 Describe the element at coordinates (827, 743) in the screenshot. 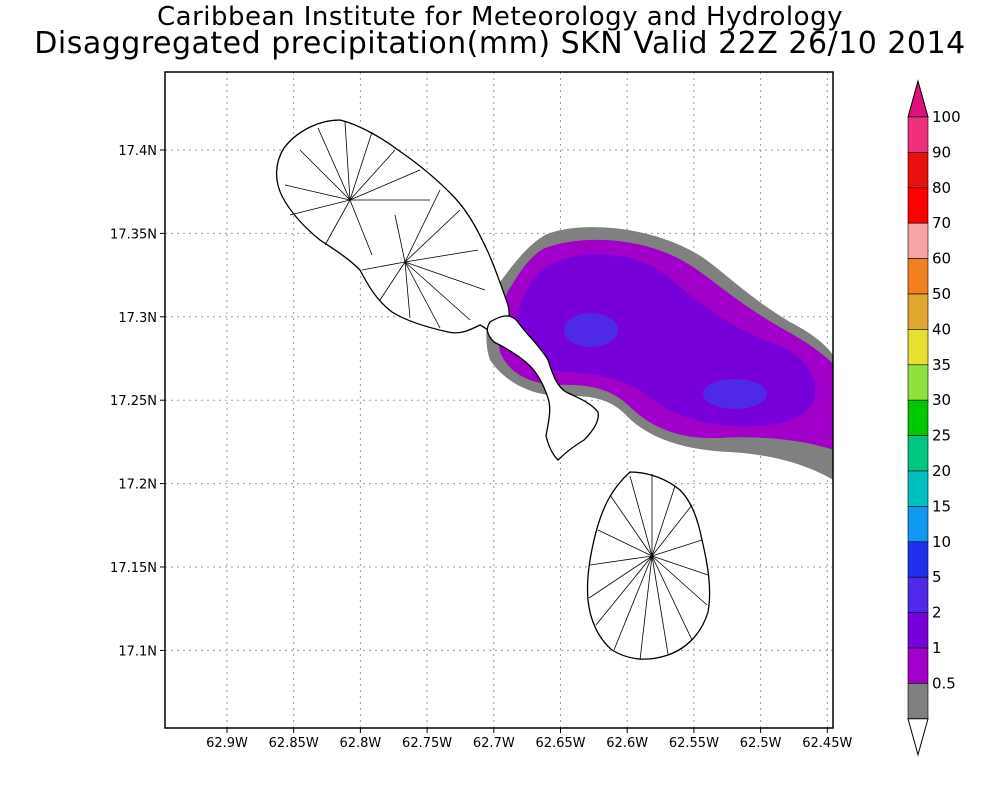

I see `x-tick-label: 62.45W` at that location.